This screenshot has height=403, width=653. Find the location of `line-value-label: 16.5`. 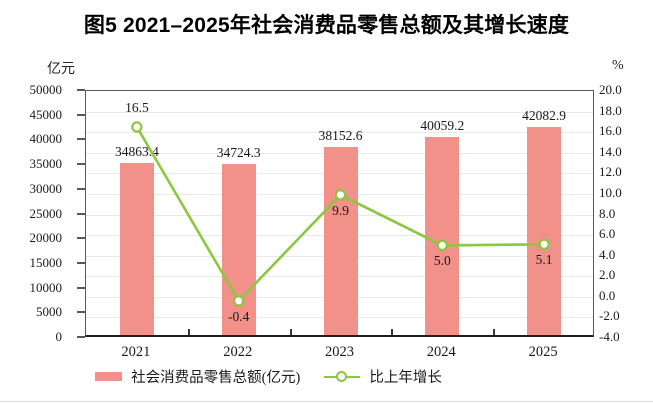

line-value-label: 16.5 is located at coordinates (137, 107).